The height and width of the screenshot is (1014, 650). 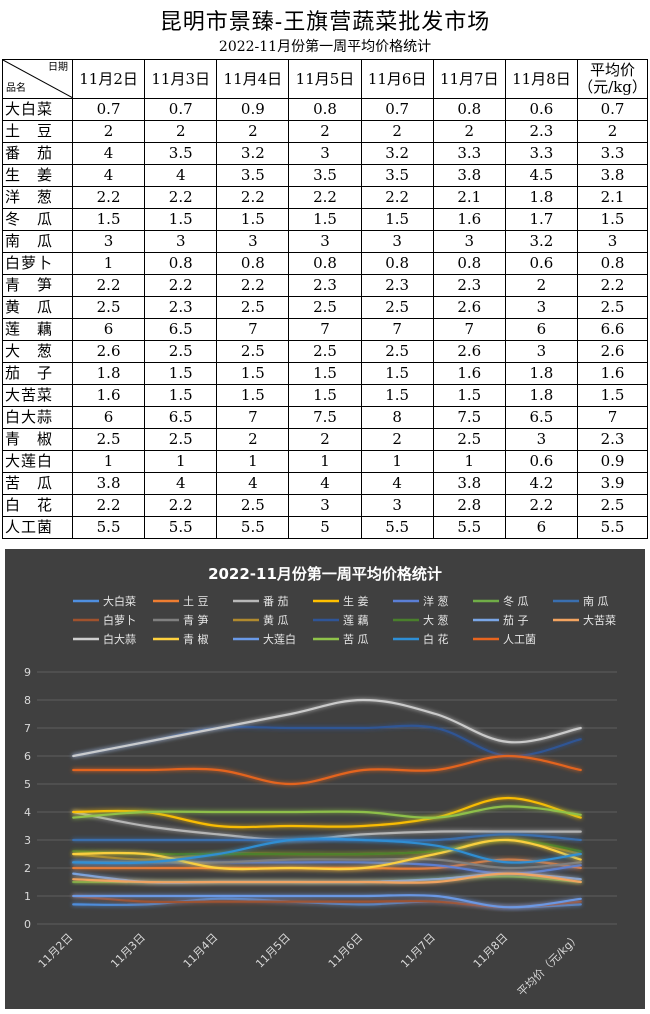 I want to click on table-row: 冬 瓜 1.5 1.5 1.5 1.5 1.5 1.6 1.7 1.5, so click(x=325, y=219).